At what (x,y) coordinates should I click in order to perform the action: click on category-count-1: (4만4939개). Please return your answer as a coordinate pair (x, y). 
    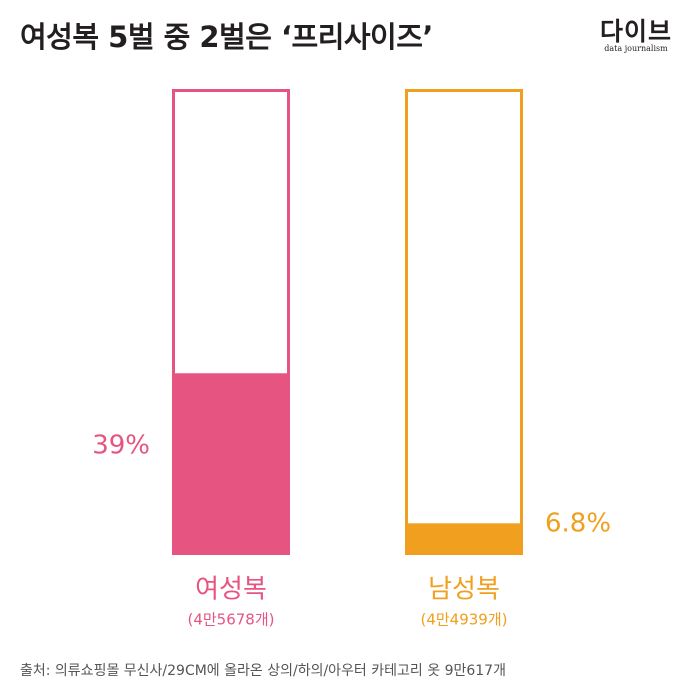
    Looking at the image, I should click on (463, 620).